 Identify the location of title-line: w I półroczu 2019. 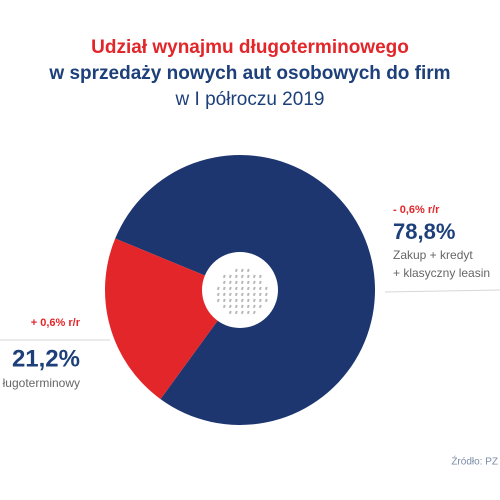
(250, 99).